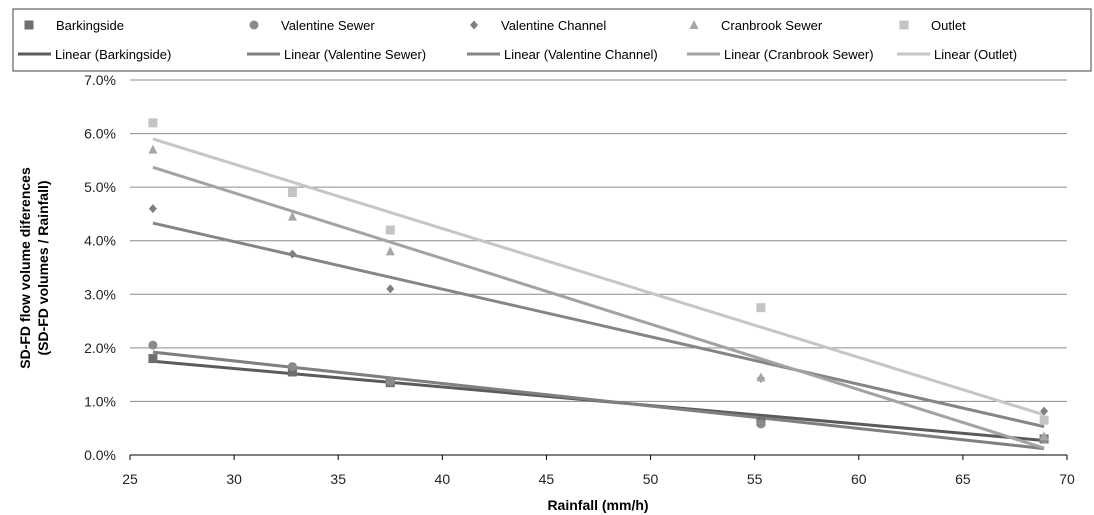 The image size is (1094, 515). What do you see at coordinates (328, 25) in the screenshot?
I see `legend-label-valentine-sewer: Valentine Sewer` at bounding box center [328, 25].